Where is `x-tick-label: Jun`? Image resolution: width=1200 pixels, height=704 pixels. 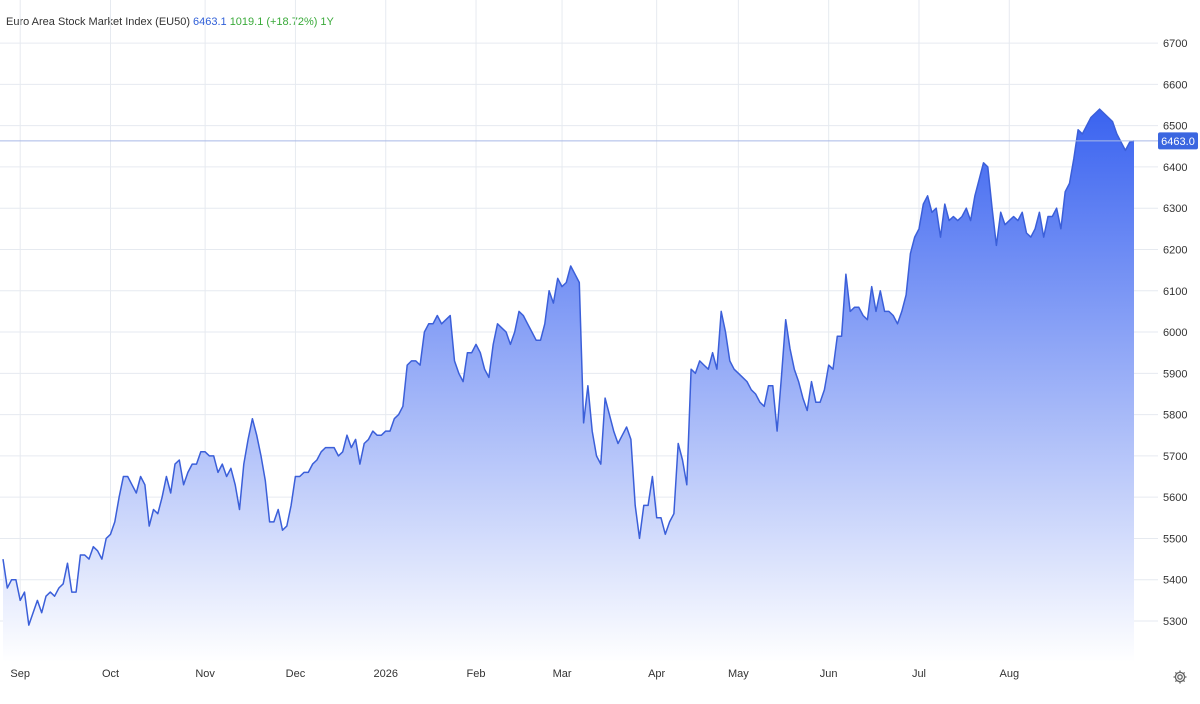 x-tick-label: Jun is located at coordinates (829, 674).